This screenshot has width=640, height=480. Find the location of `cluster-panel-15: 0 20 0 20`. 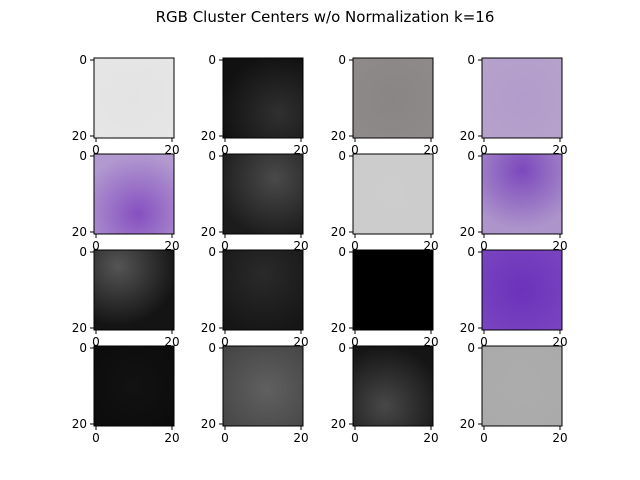

cluster-panel-15: 0 20 0 20 is located at coordinates (385, 393).